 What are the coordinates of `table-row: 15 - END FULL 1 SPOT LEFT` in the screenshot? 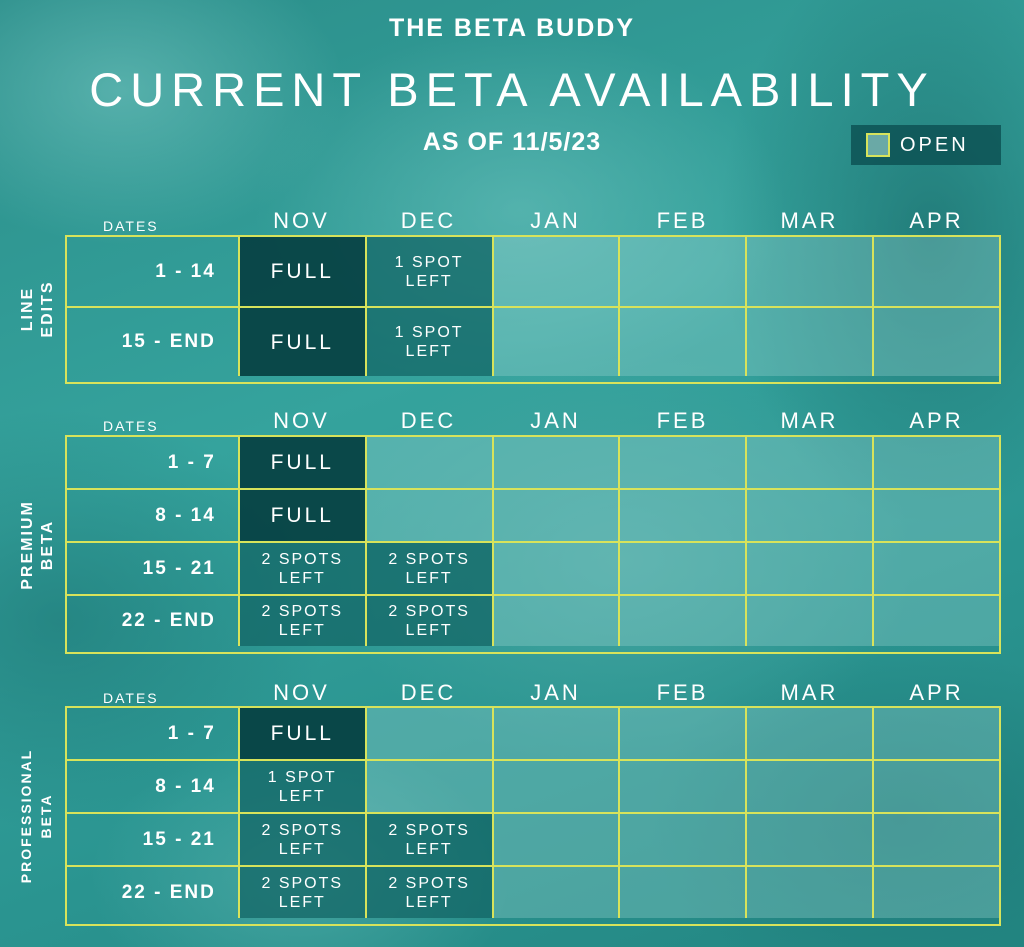 It's located at (533, 341).